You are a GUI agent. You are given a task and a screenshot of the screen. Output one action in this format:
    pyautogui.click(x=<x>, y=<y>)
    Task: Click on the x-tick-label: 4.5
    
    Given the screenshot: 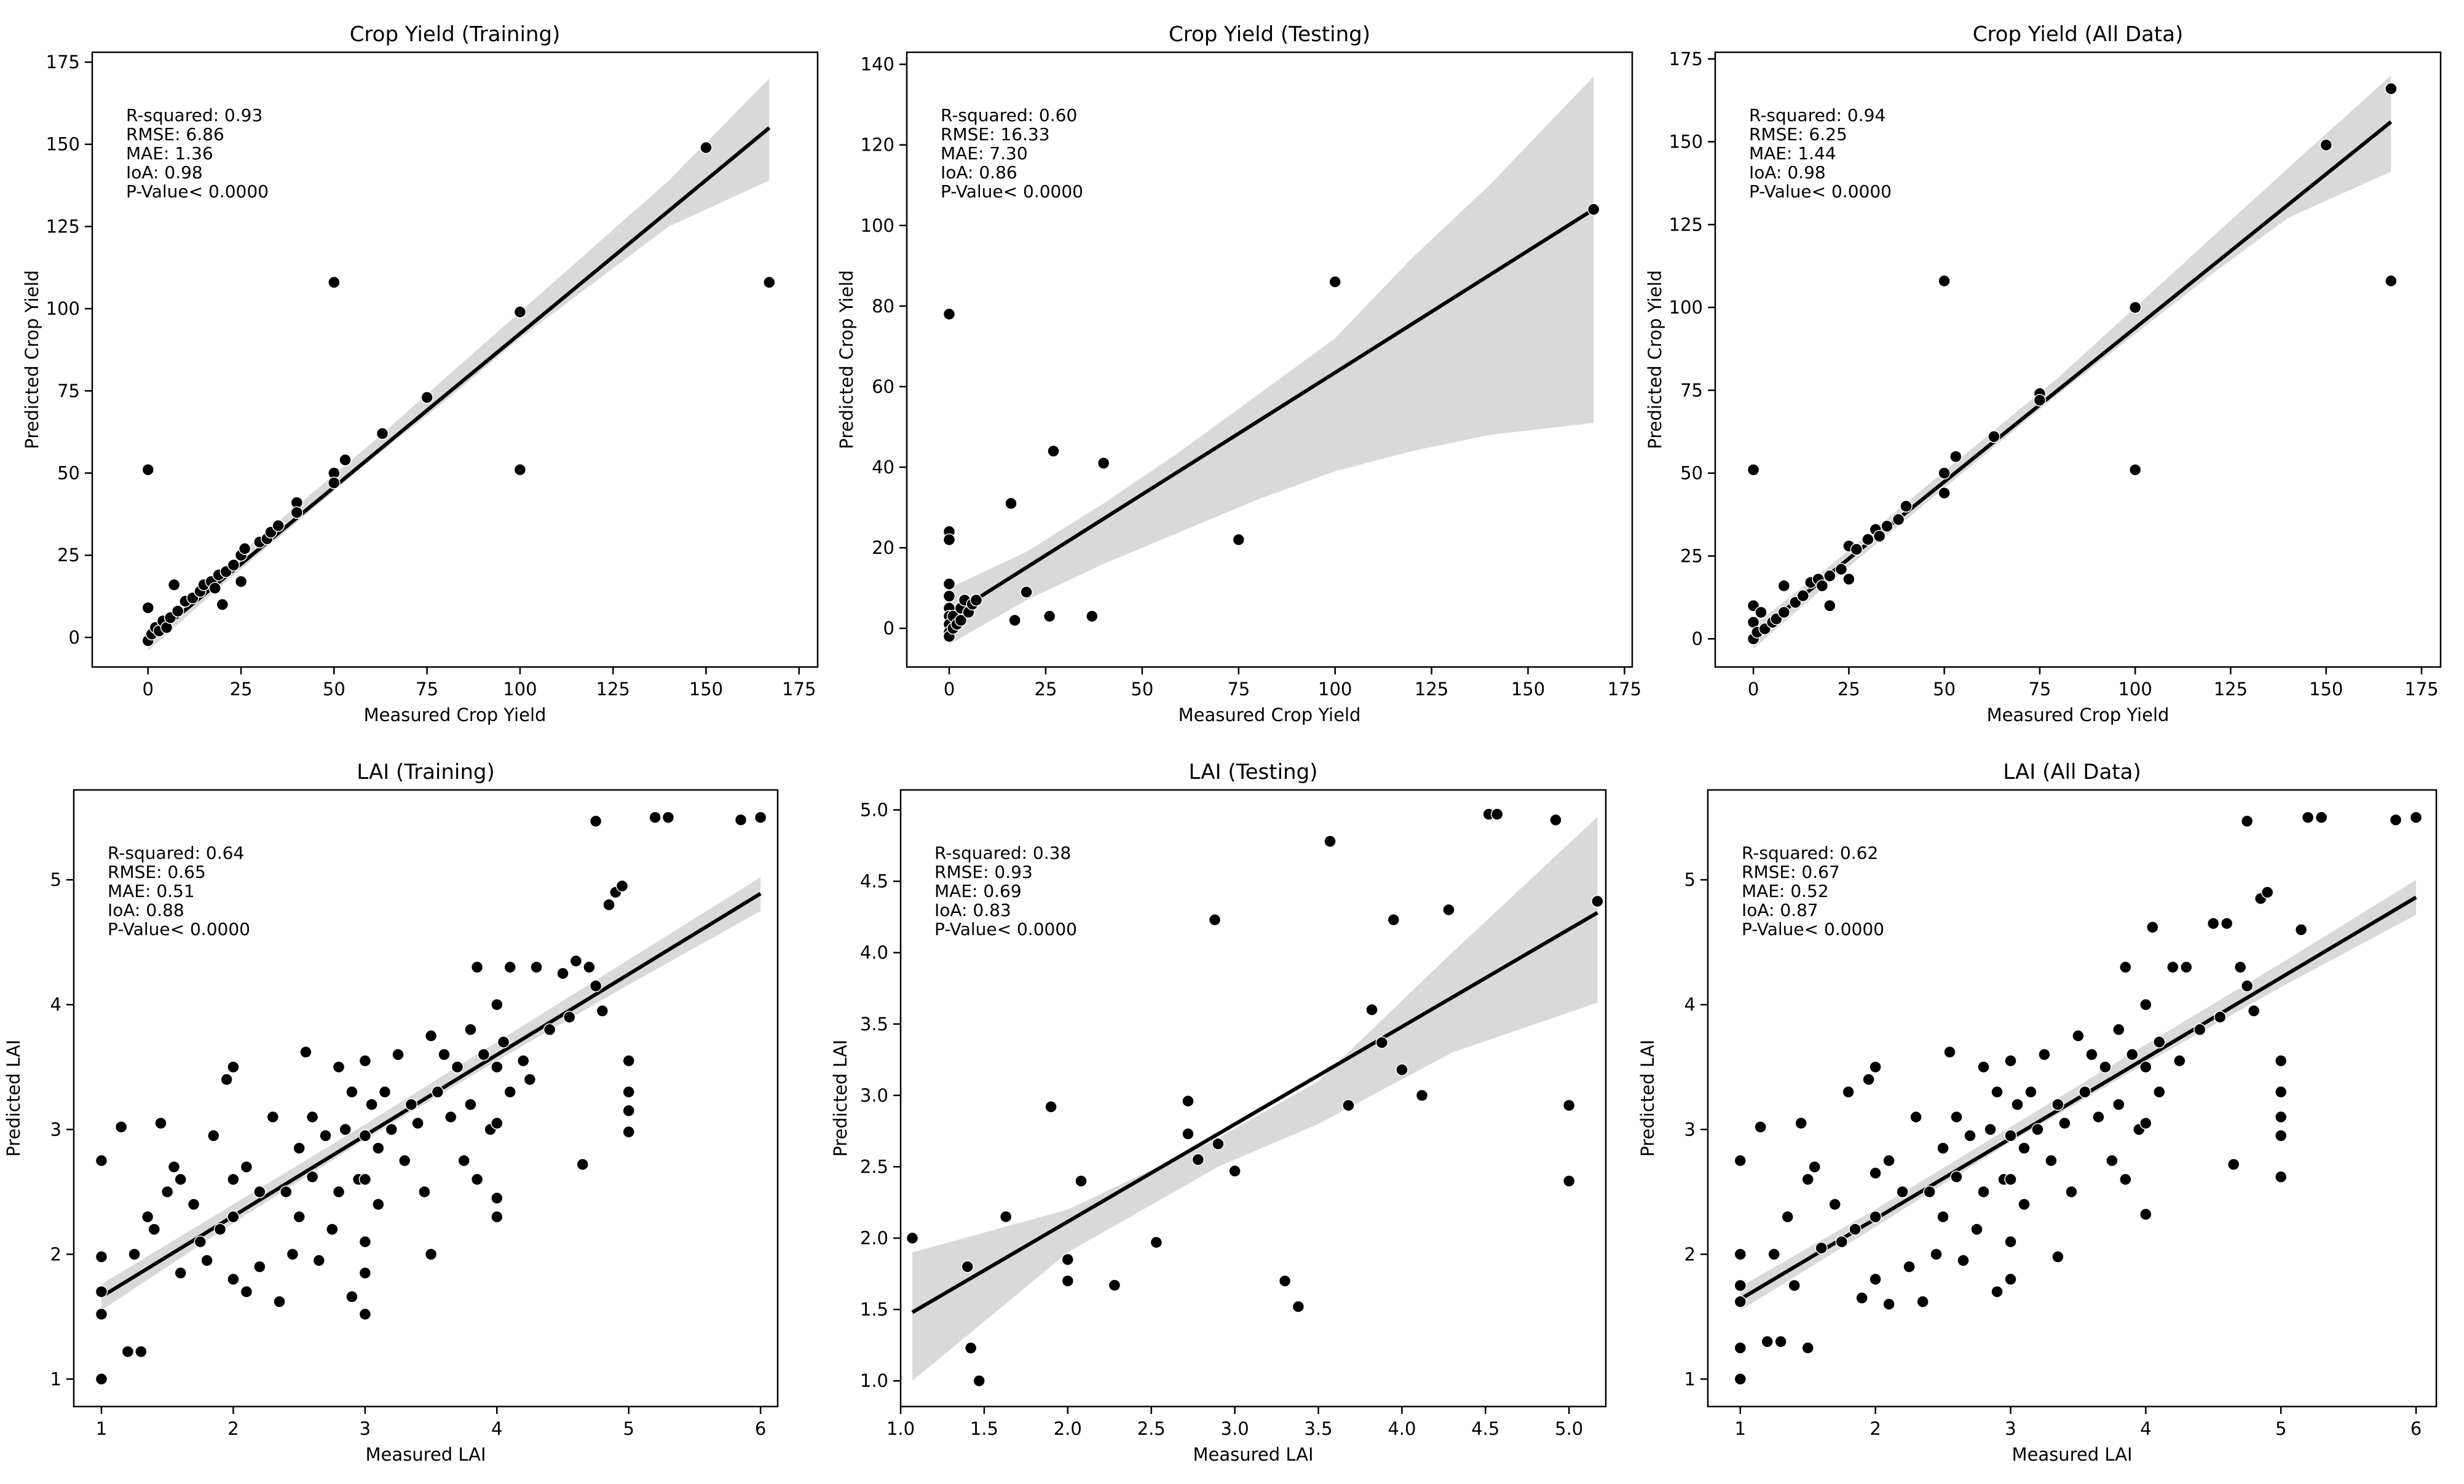 What is the action you would take?
    pyautogui.click(x=1485, y=1429)
    